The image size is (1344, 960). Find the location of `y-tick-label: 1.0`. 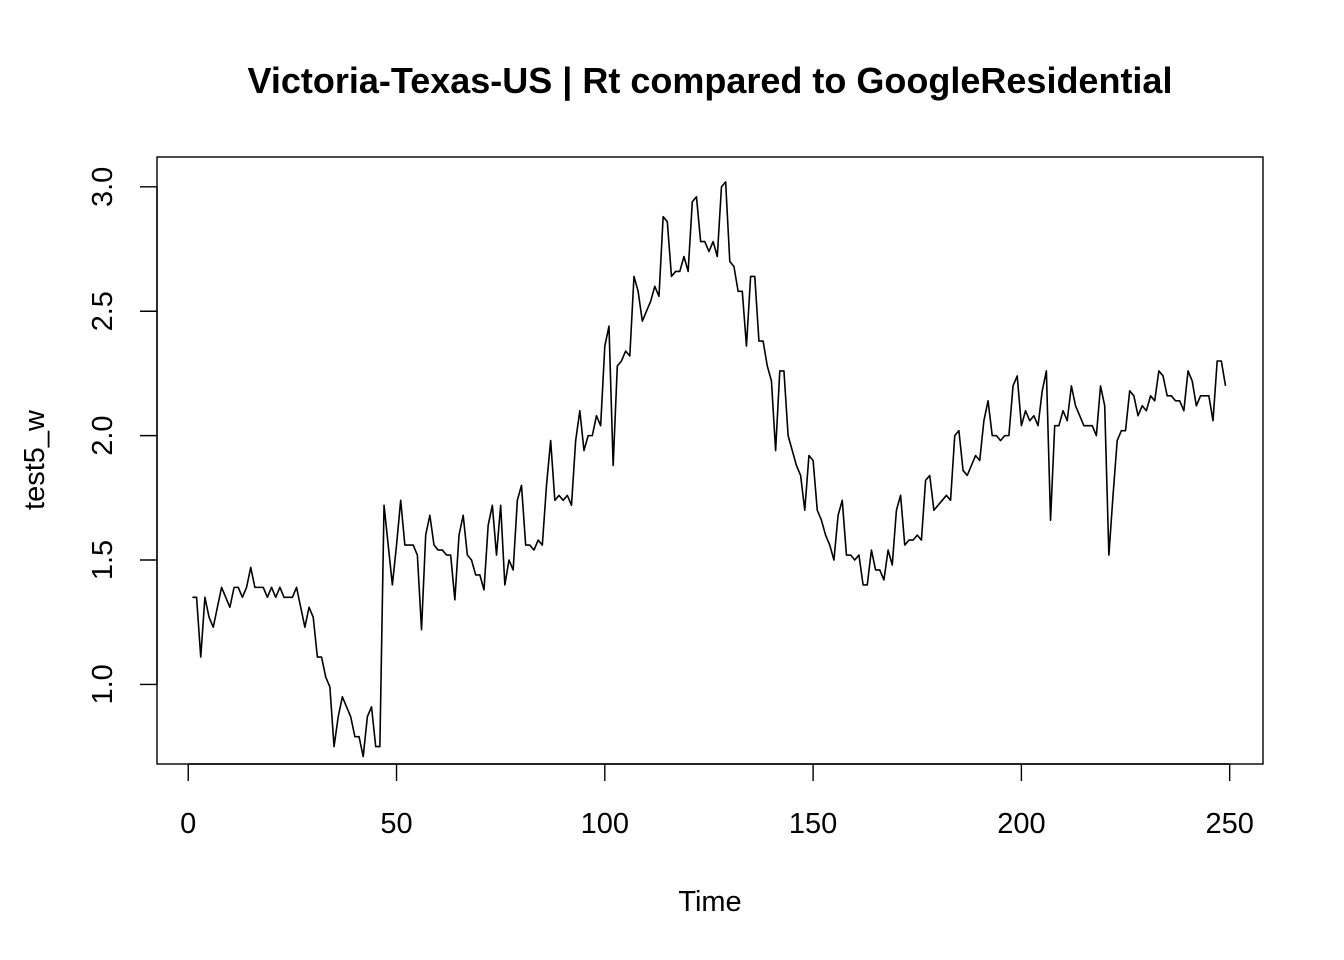

y-tick-label: 1.0 is located at coordinates (103, 684).